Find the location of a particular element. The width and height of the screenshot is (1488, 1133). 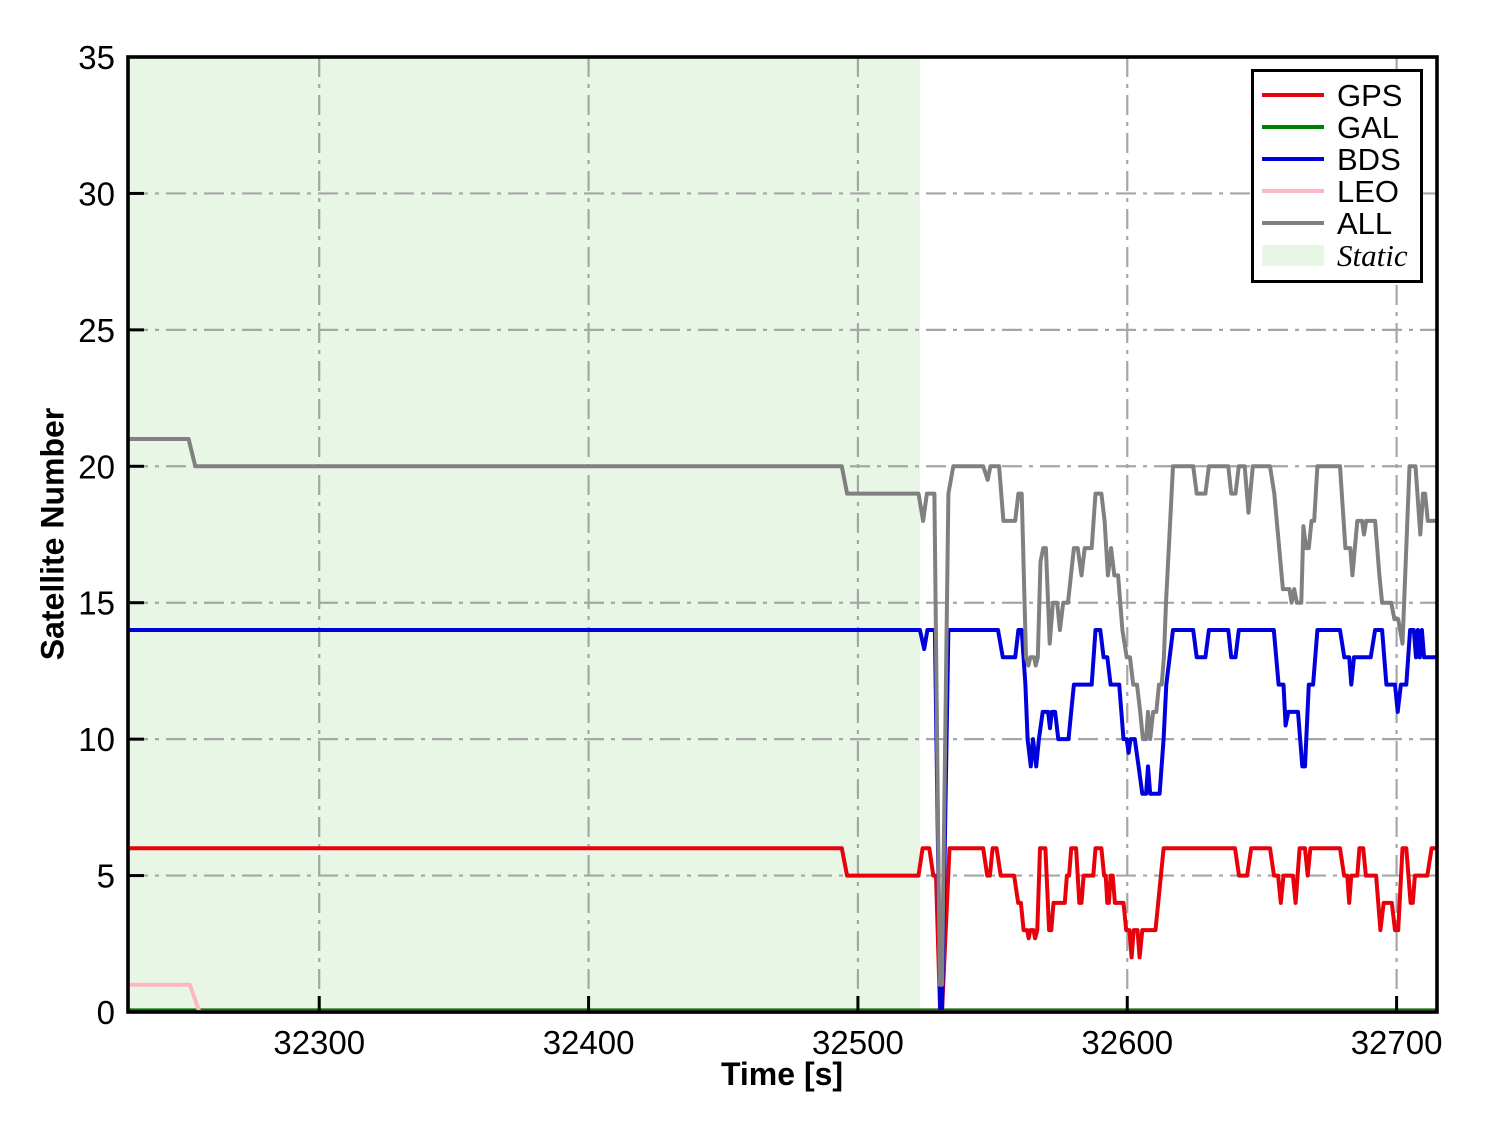

bds-legend-swatch is located at coordinates (1293, 159).